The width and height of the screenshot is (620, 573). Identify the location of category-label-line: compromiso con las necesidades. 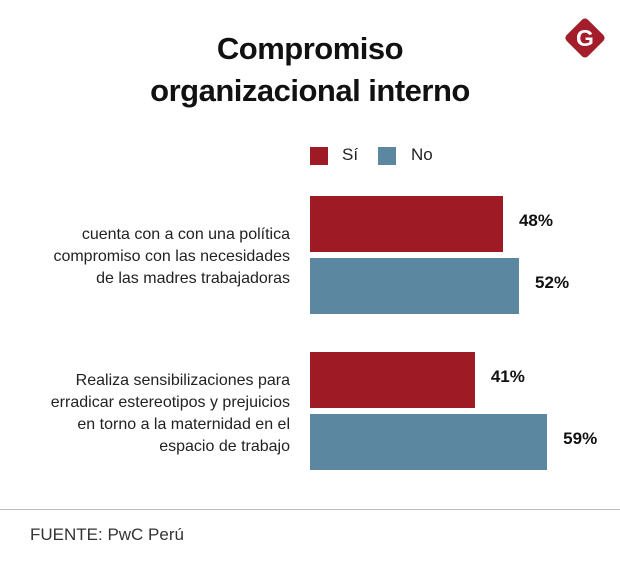
(171, 256).